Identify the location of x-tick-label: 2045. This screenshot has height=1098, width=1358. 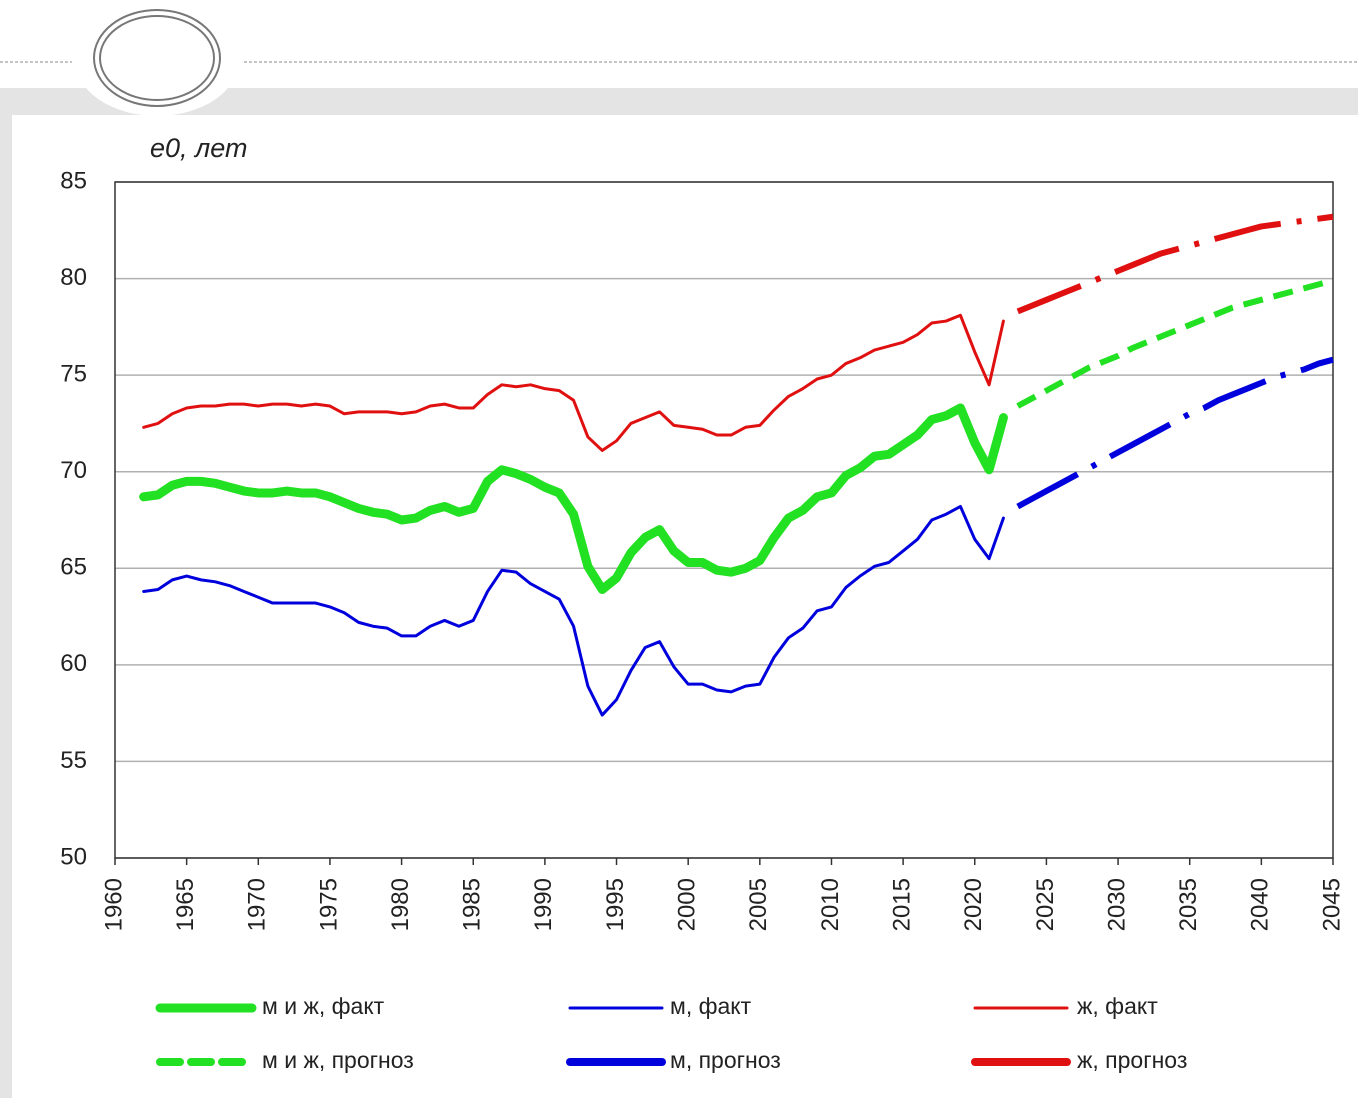
(1331, 904).